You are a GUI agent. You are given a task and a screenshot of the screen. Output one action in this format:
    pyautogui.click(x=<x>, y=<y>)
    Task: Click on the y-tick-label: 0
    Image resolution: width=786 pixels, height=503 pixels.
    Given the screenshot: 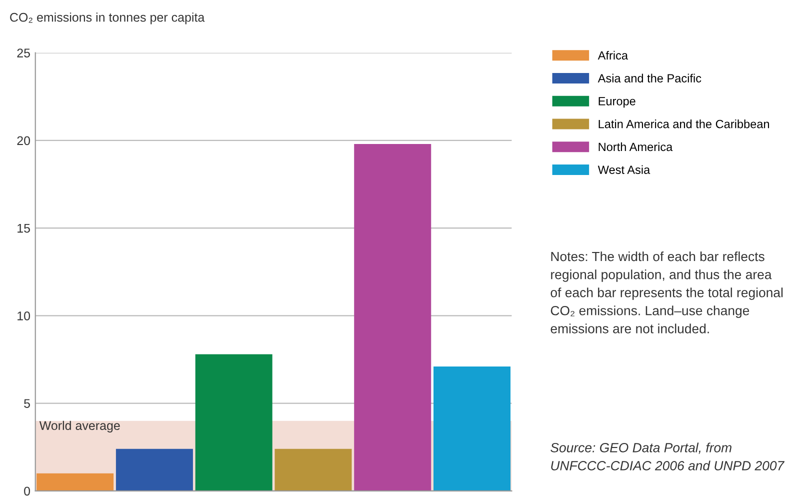 What is the action you would take?
    pyautogui.click(x=27, y=491)
    